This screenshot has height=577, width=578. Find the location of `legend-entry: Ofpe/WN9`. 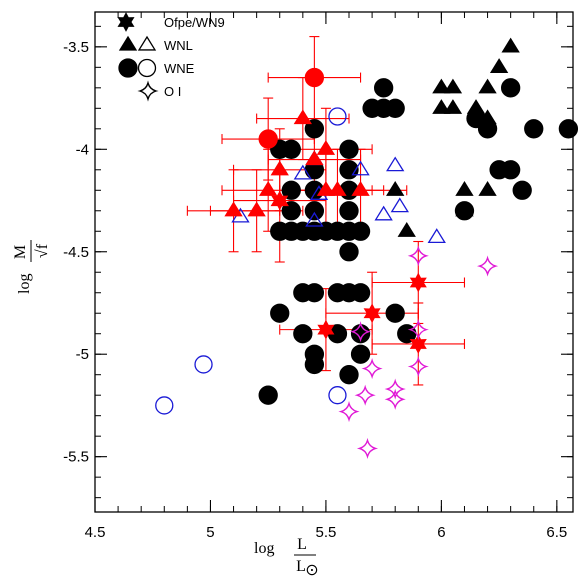

legend-entry: Ofpe/WN9 is located at coordinates (171, 22).